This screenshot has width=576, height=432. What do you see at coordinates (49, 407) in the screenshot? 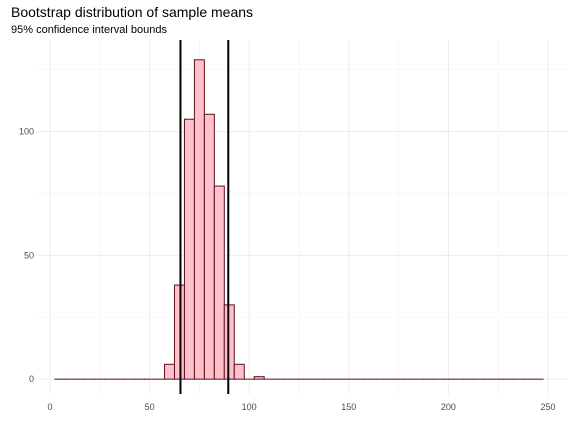
I see `x-tick-label: 0` at bounding box center [49, 407].